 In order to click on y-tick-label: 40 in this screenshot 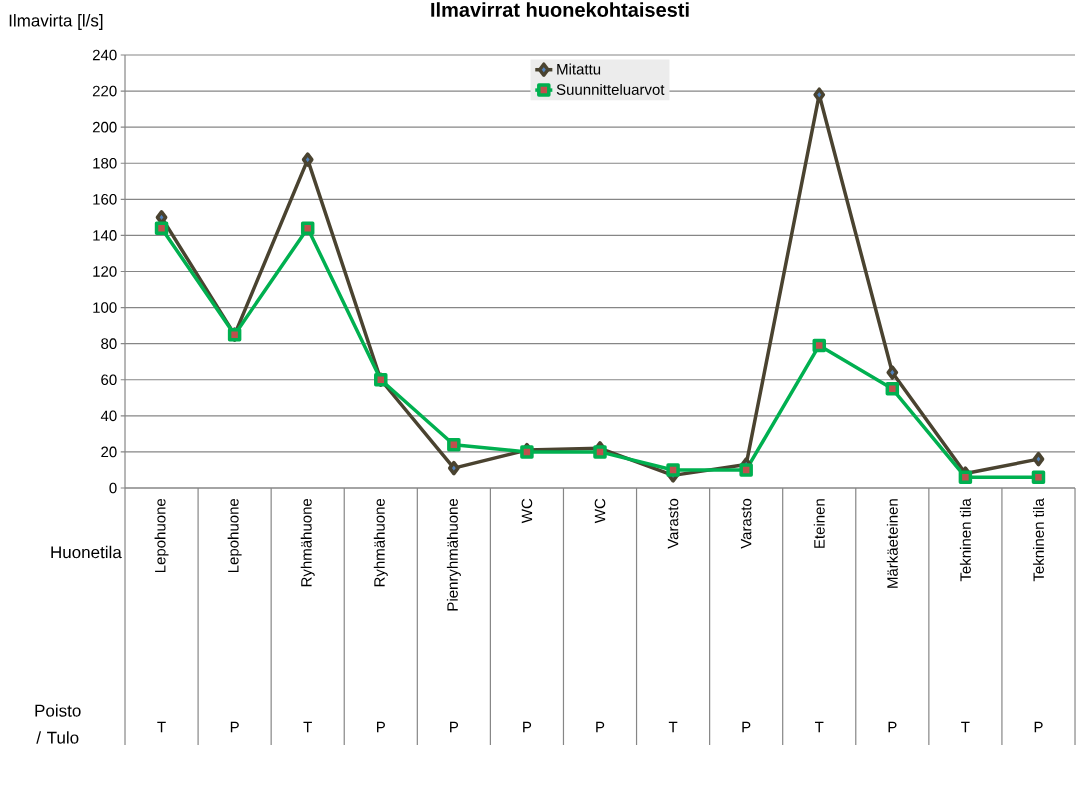, I will do `click(108, 416)`.